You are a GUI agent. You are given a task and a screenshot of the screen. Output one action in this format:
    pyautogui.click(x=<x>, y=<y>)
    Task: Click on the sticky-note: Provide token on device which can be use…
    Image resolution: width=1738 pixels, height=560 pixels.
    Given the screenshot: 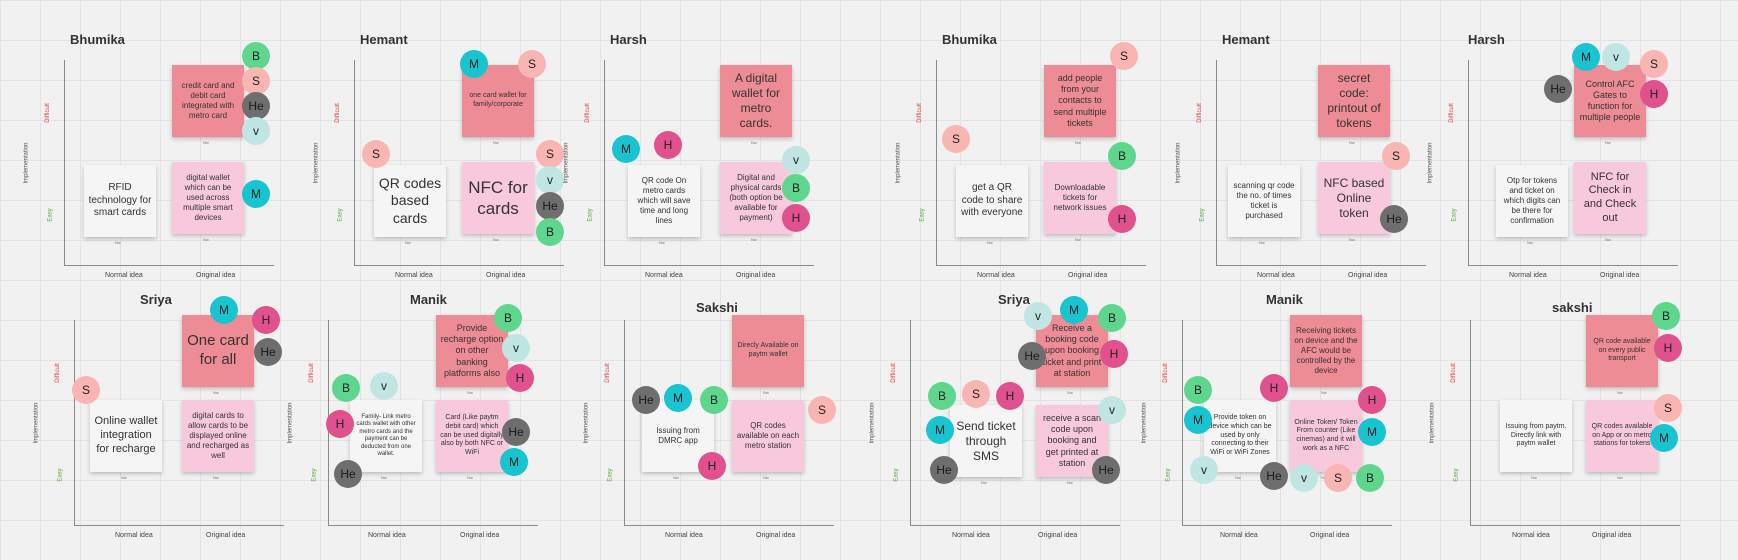 What is the action you would take?
    pyautogui.click(x=1240, y=436)
    